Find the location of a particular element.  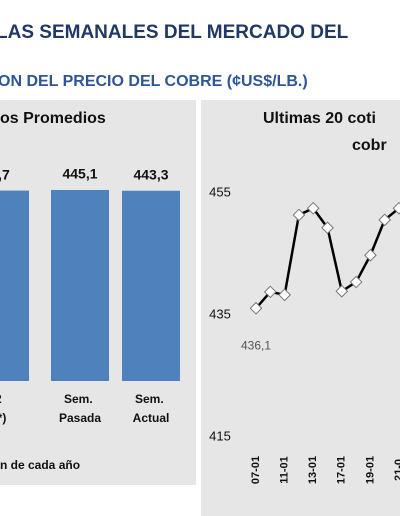

footnote: n de cada año is located at coordinates (40, 465).